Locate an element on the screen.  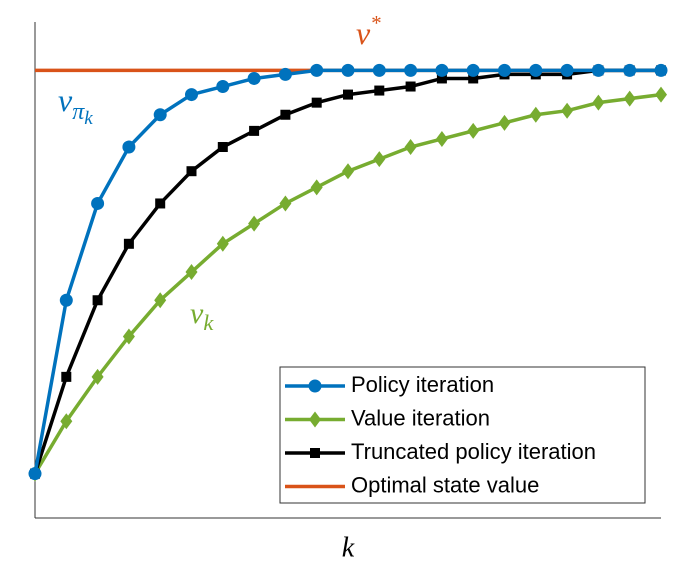
legend-label: Truncated policy iteration is located at coordinates (473, 451).